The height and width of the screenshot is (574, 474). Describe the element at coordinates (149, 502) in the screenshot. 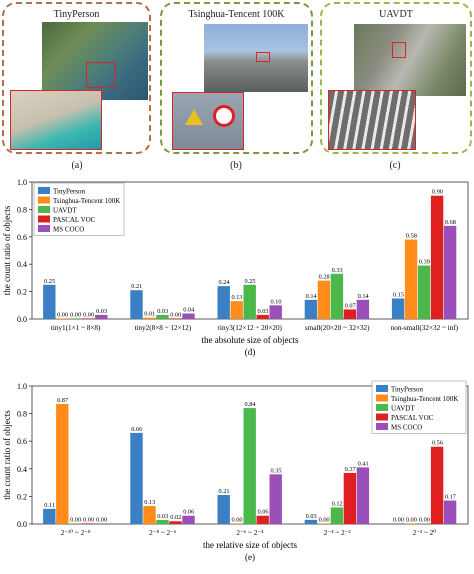

I see `data-label: 0.13` at that location.